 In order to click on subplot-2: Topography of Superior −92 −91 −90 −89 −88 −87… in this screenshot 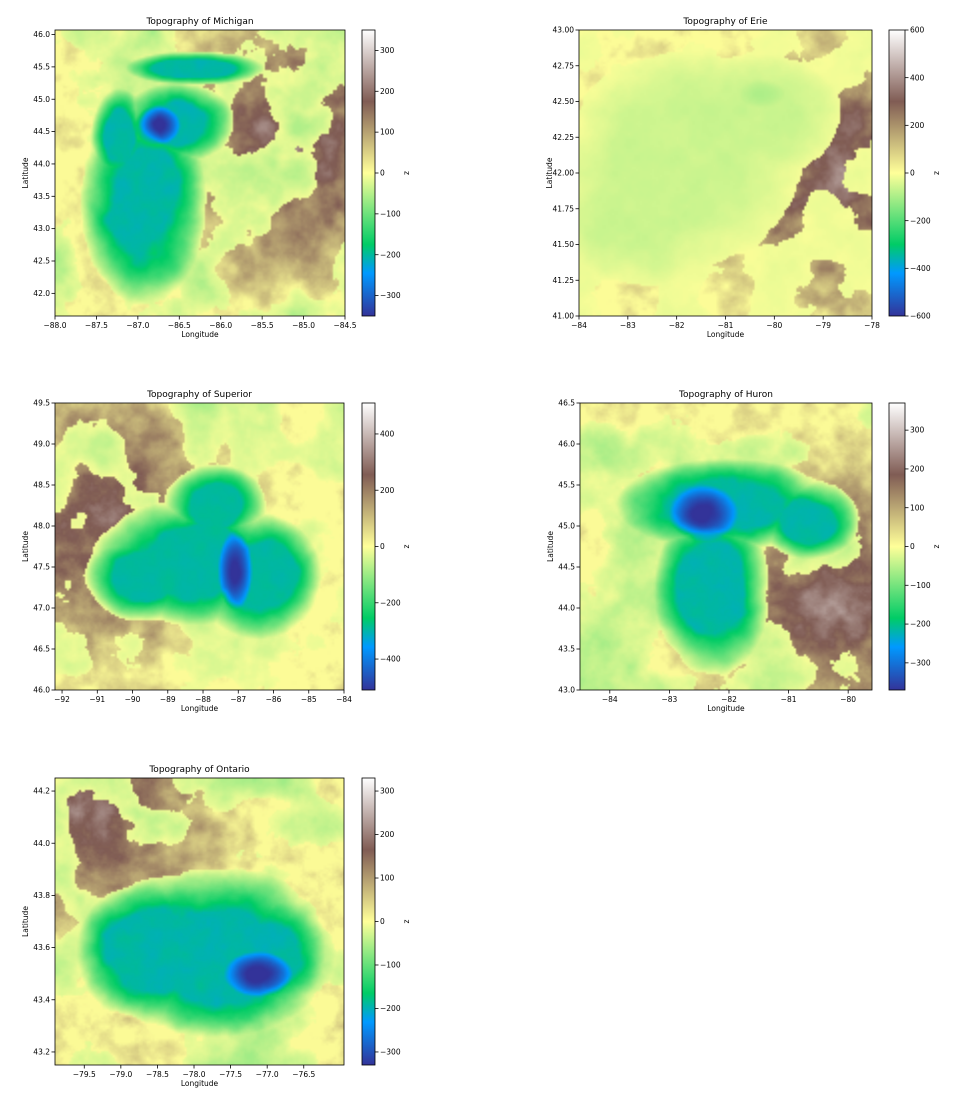, I will do `click(216, 551)`.